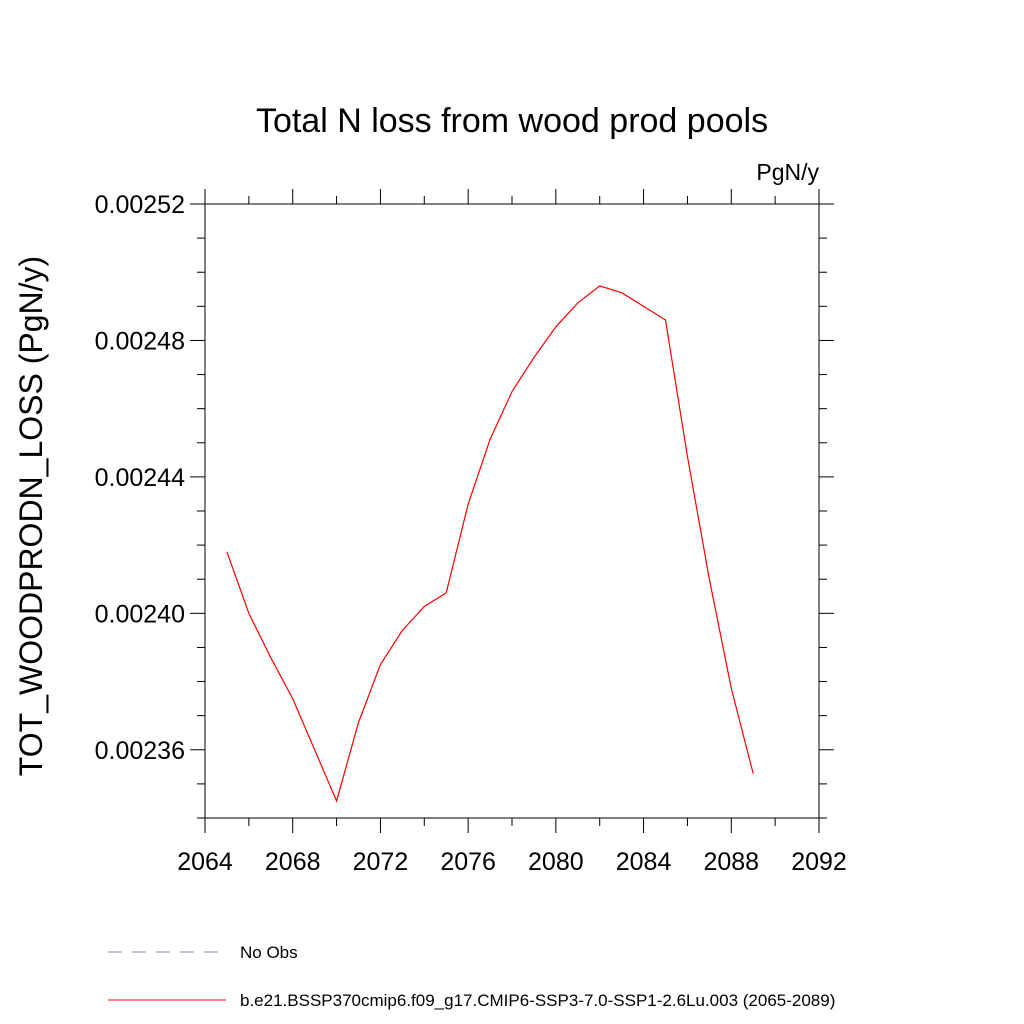 The width and height of the screenshot is (1024, 1024). I want to click on units-label: PgN/y, so click(787, 172).